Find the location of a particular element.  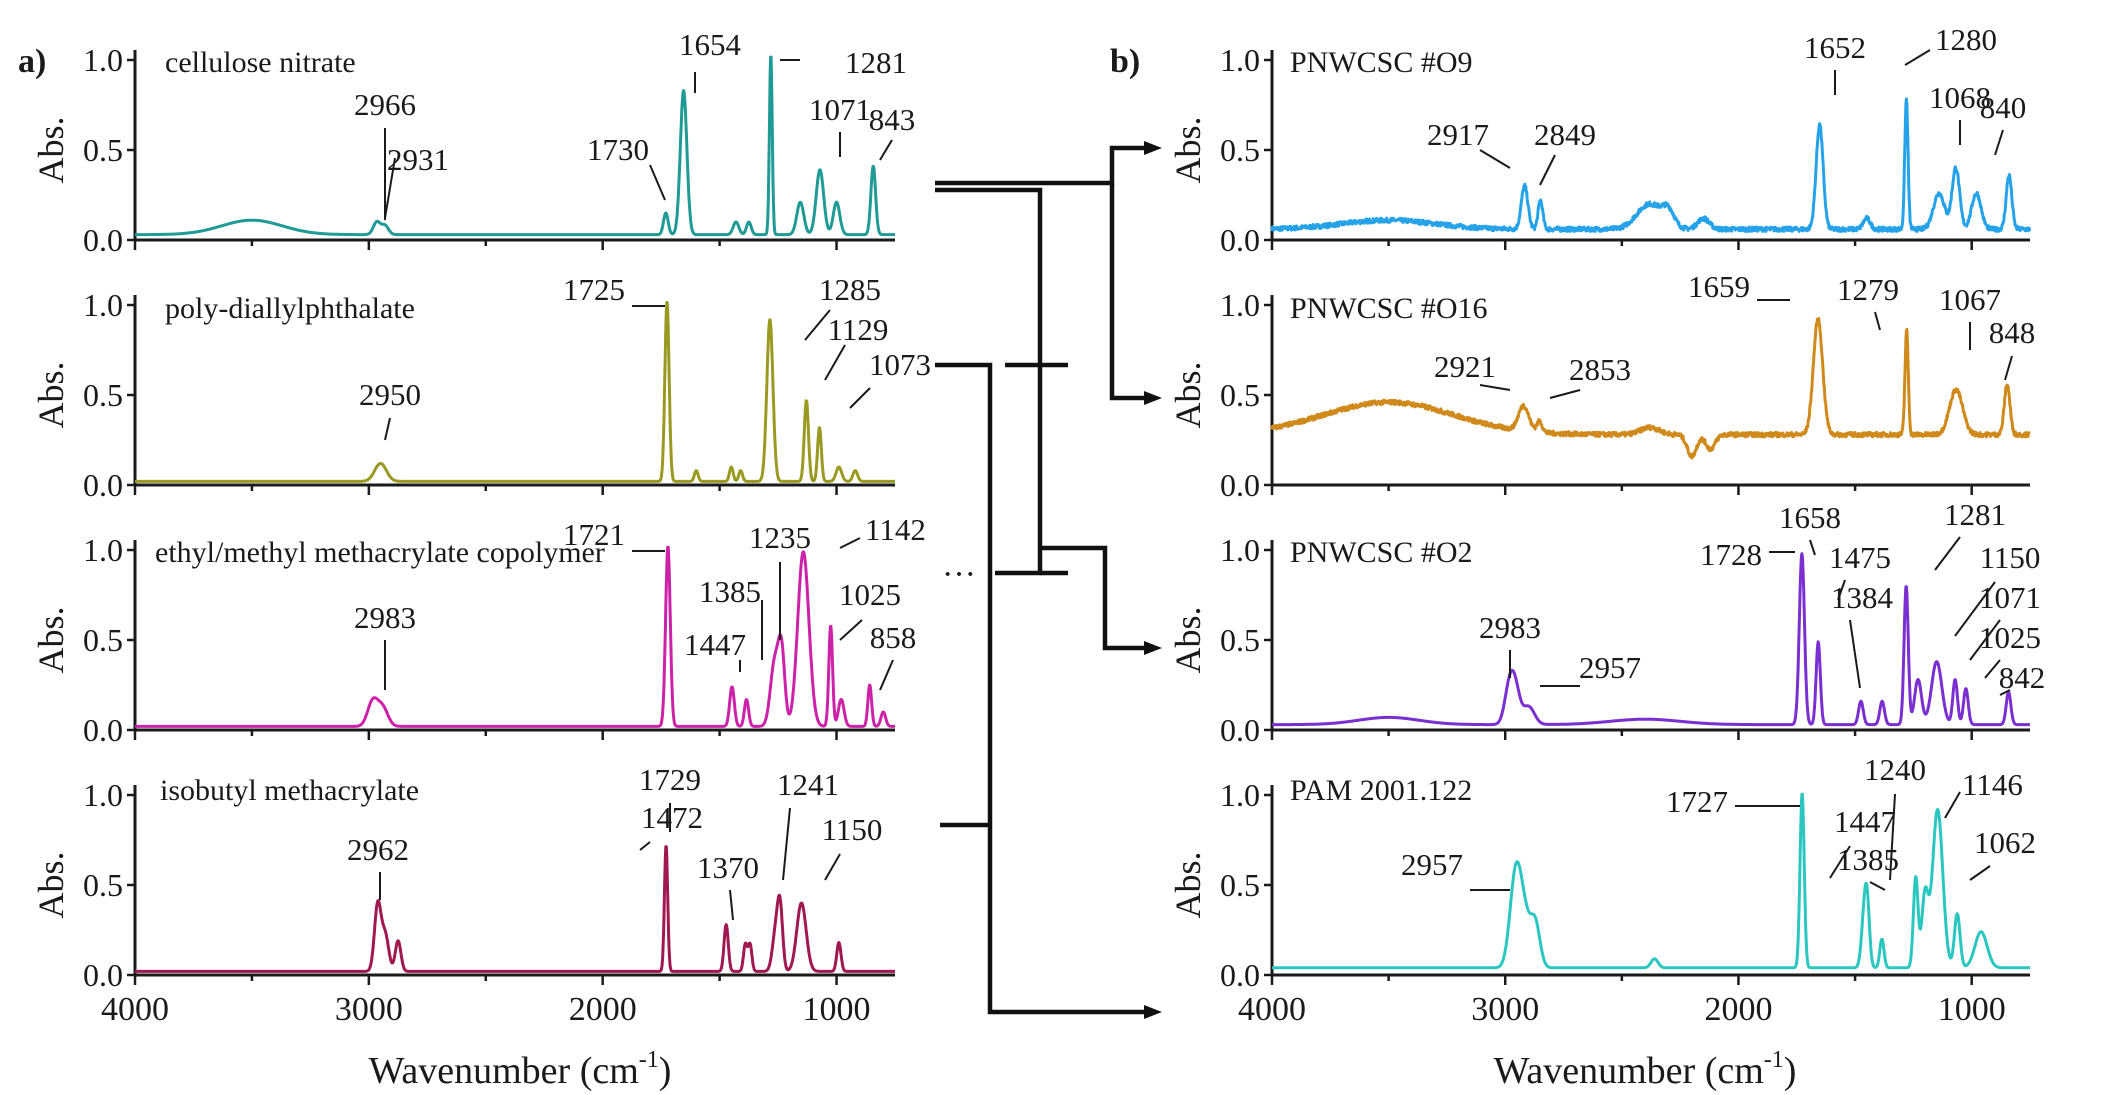

connector-arrows is located at coordinates (1048, 580).